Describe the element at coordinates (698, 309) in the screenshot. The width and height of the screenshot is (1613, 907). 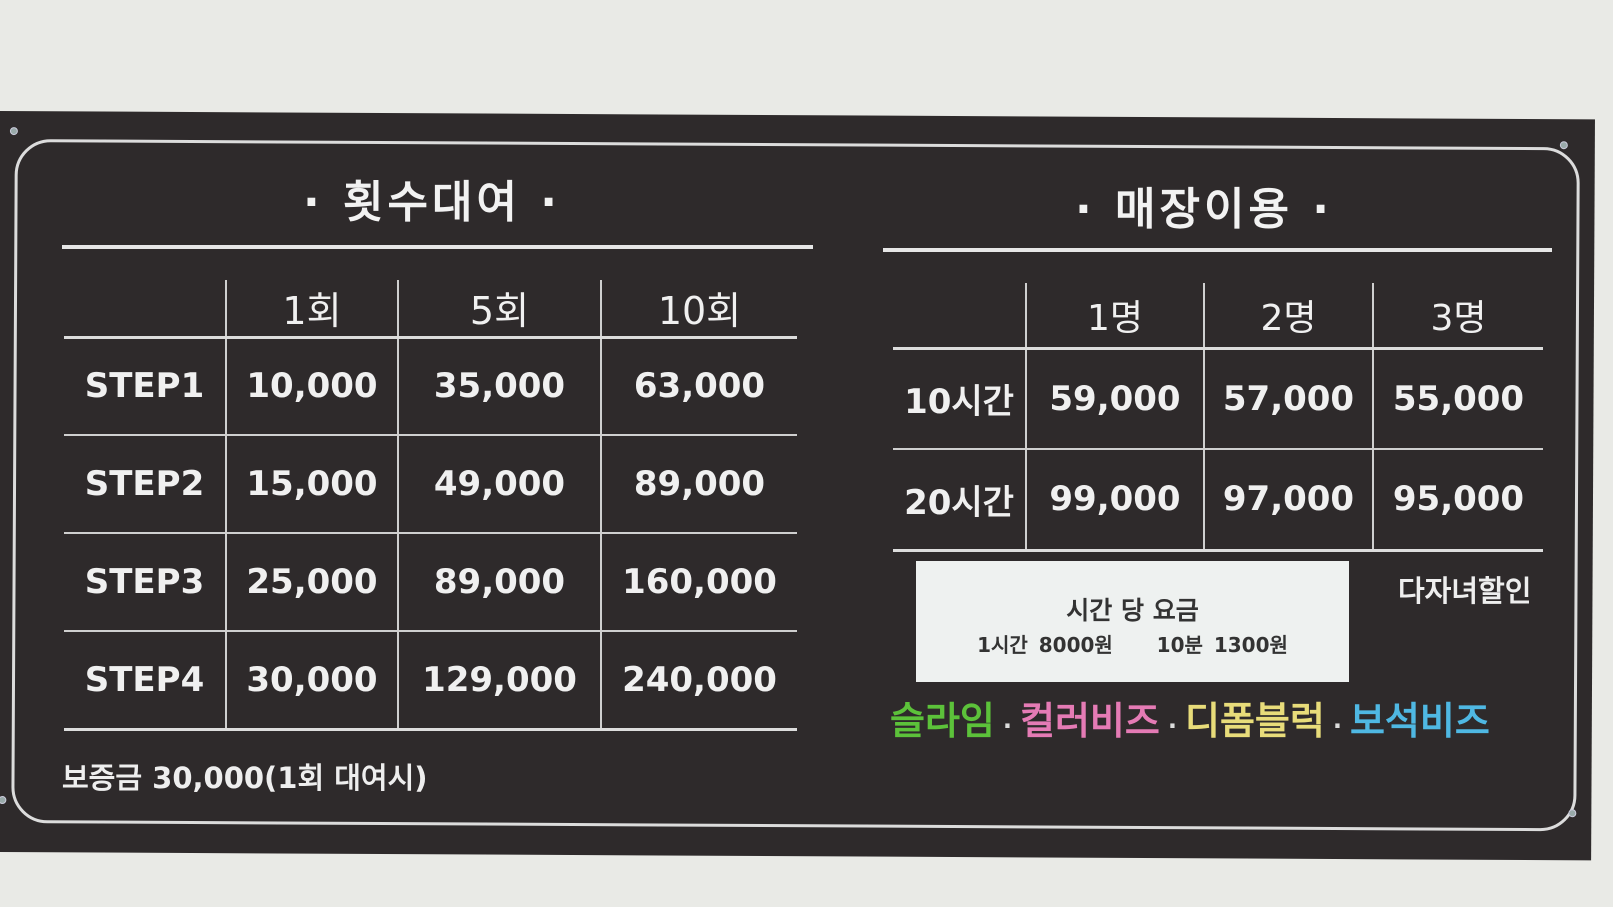
I see `header-cell: 10회` at that location.